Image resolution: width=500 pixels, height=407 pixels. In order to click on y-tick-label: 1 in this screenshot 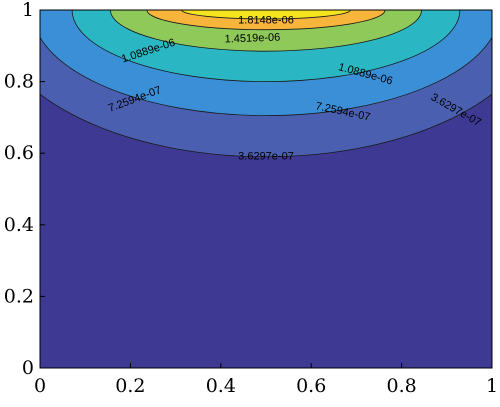, I will do `click(28, 10)`.